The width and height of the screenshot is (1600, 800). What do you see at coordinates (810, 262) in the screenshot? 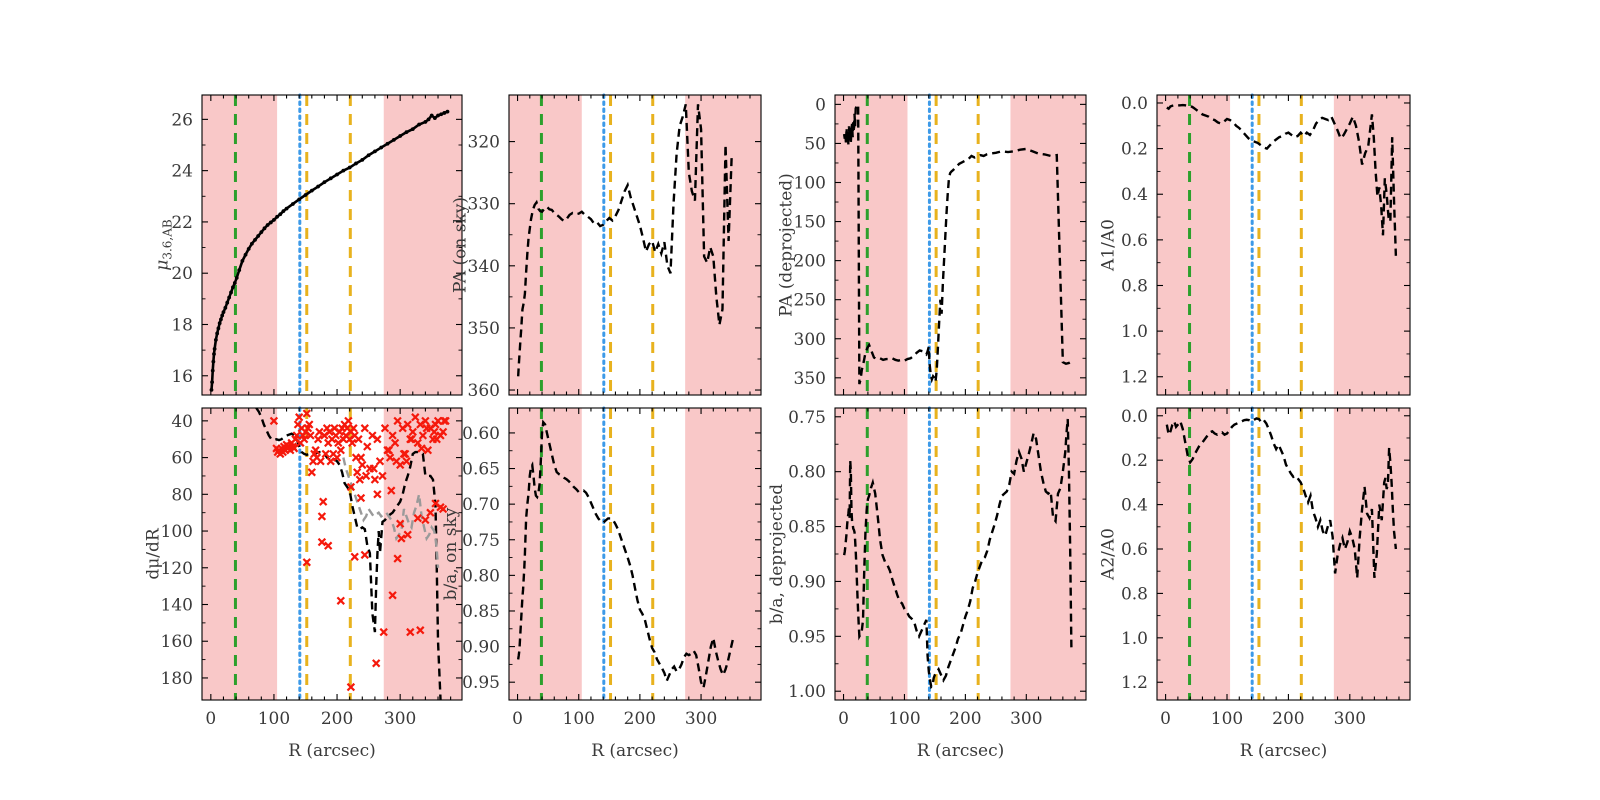
I see `y-tick-label: 200` at bounding box center [810, 262].